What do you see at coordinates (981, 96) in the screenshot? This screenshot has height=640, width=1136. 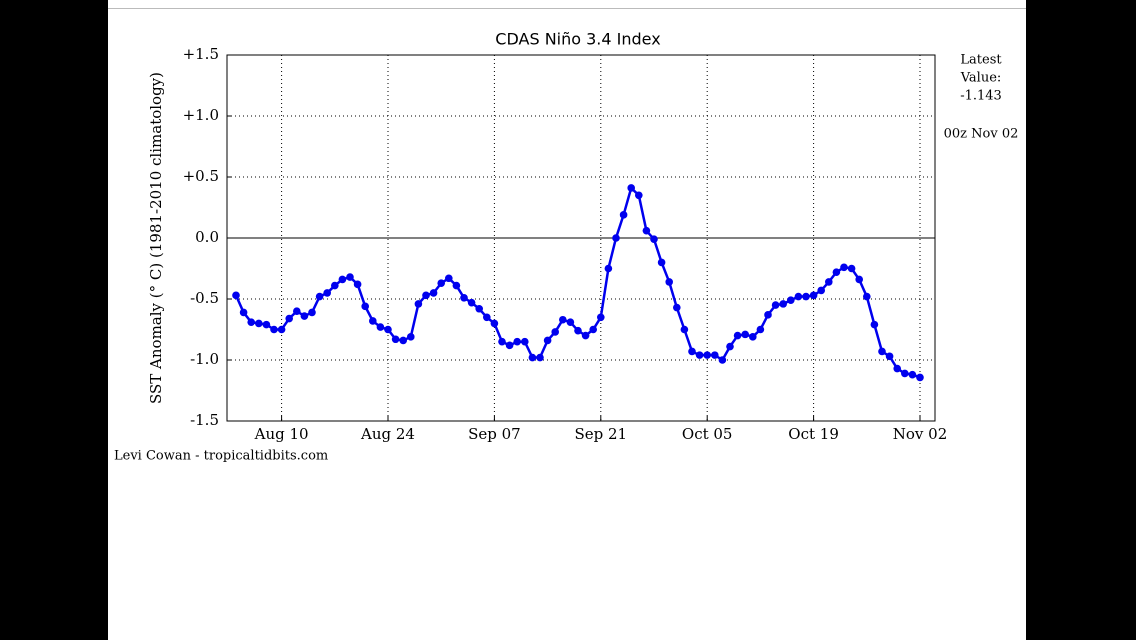 I see `latest-value: -1.143` at bounding box center [981, 96].